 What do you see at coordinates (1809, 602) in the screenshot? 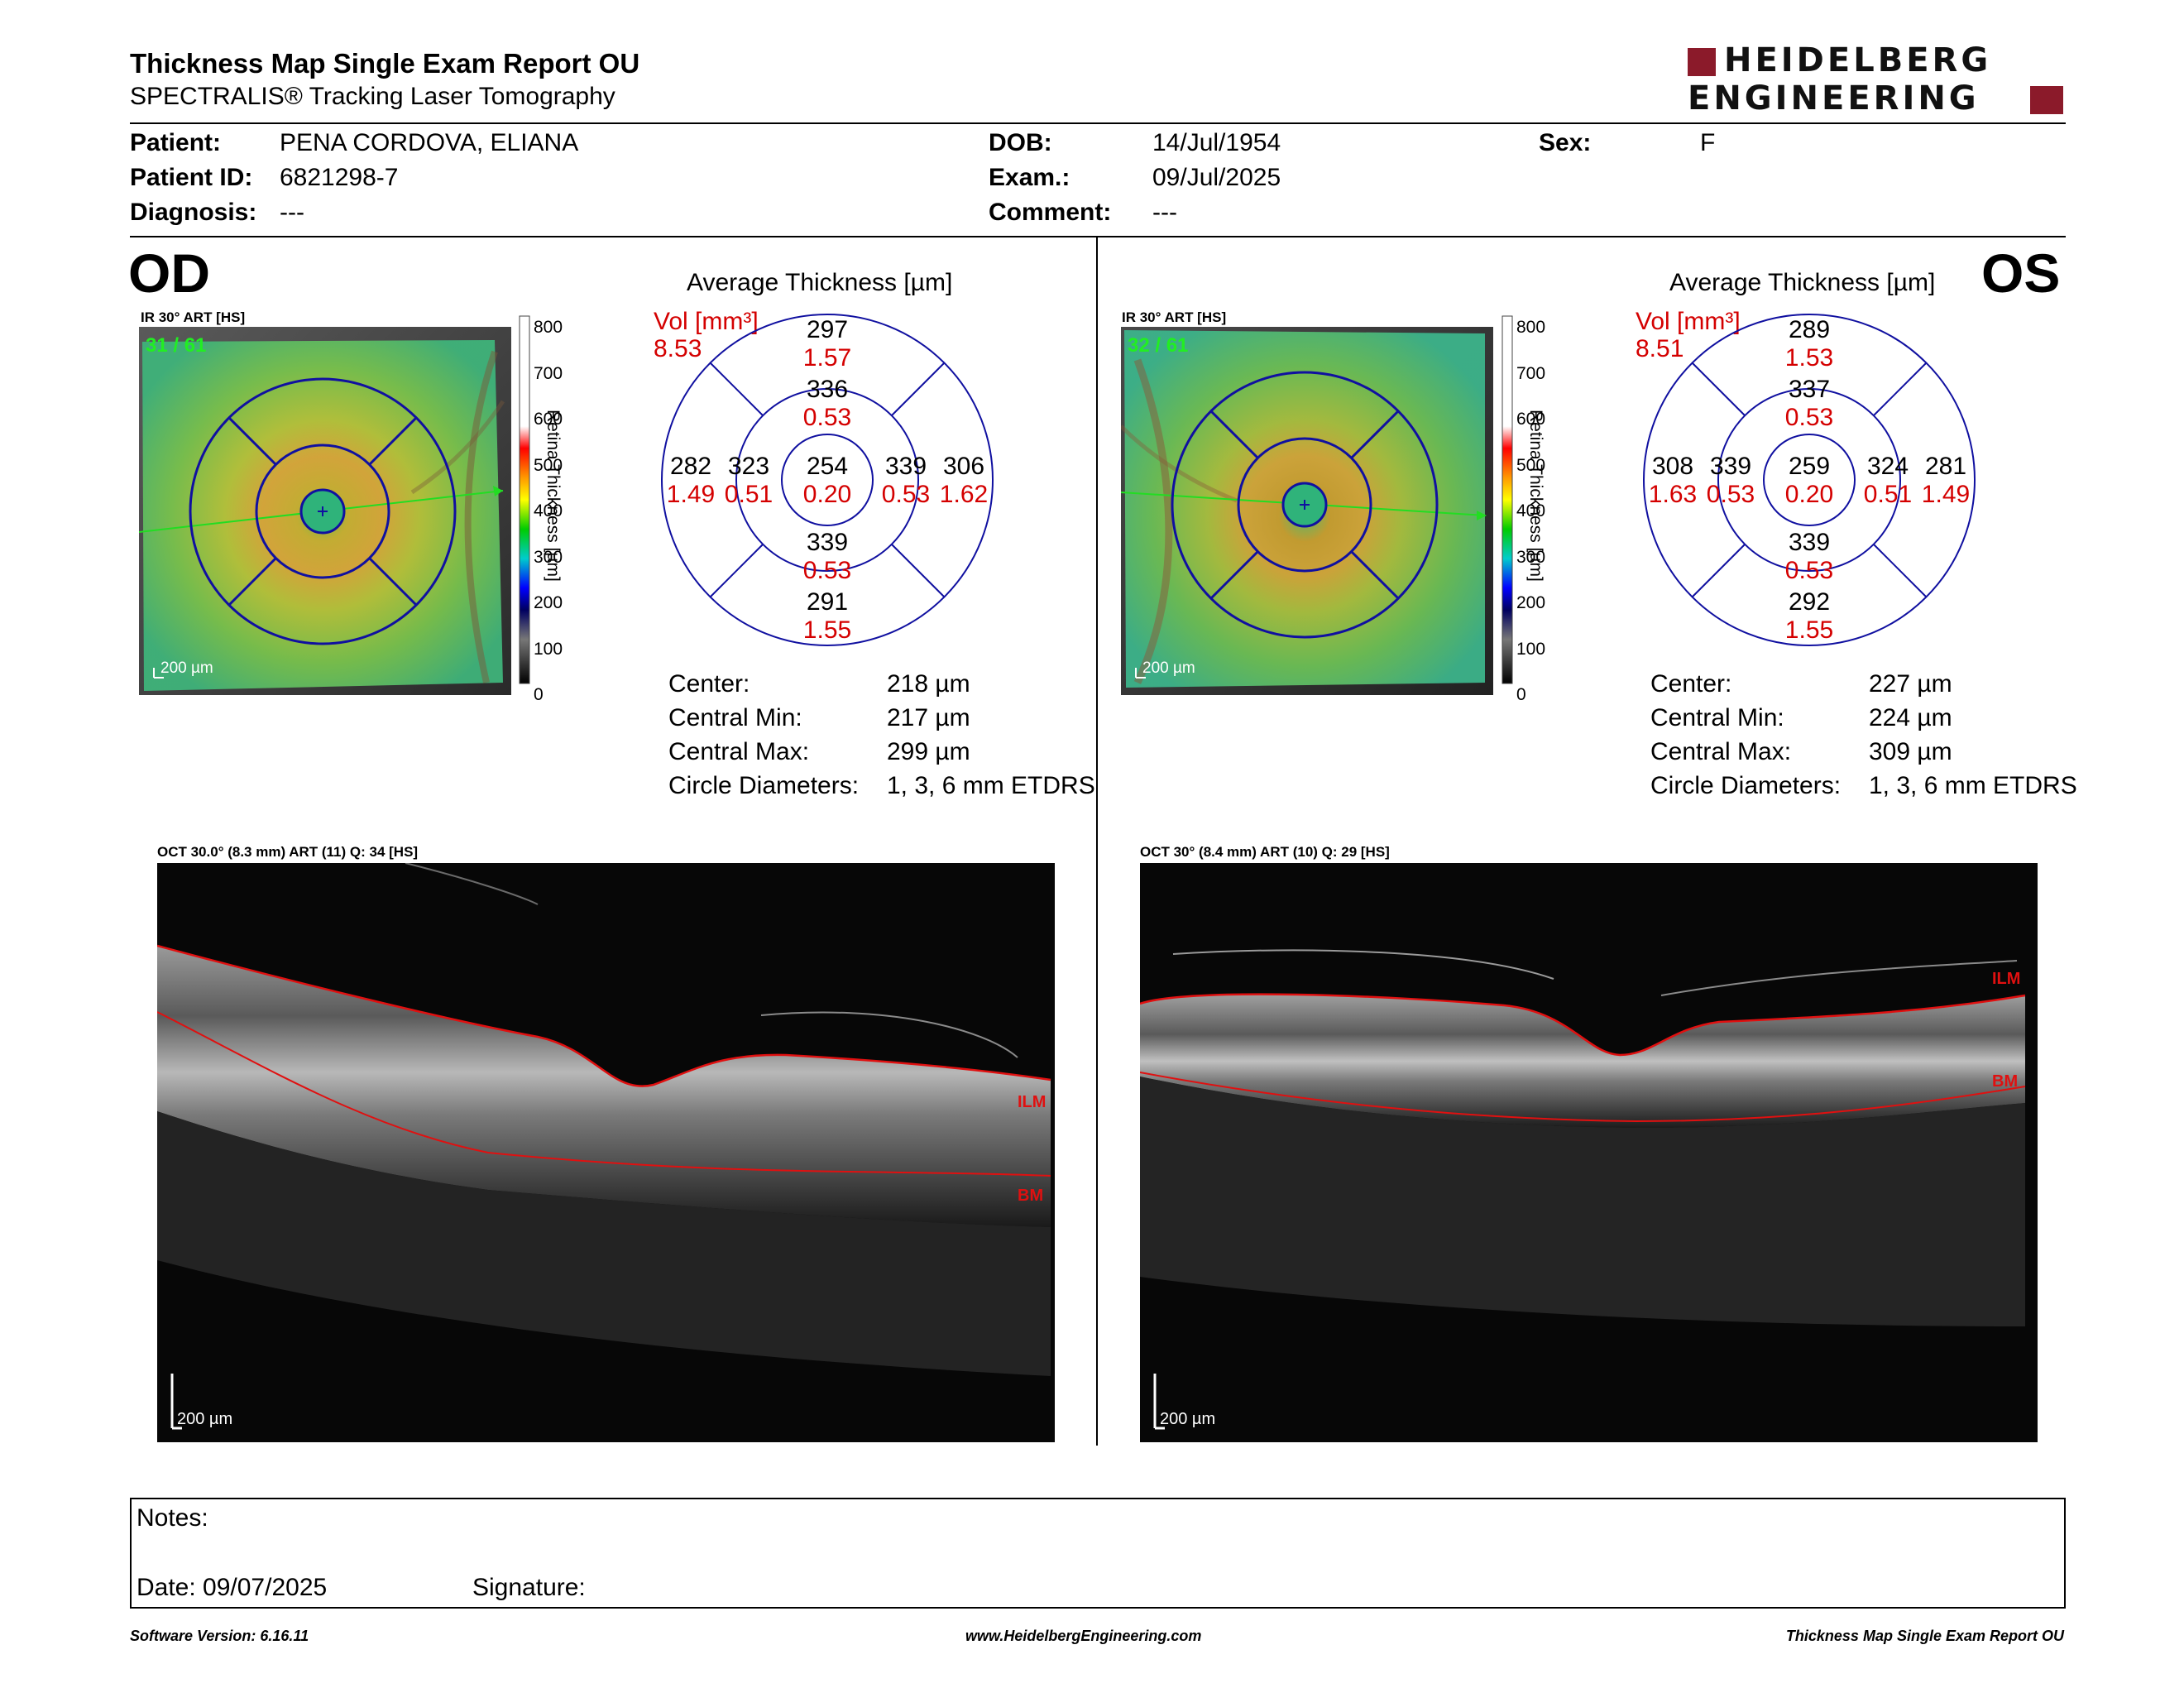
I see `svg-text: 292` at bounding box center [1809, 602].